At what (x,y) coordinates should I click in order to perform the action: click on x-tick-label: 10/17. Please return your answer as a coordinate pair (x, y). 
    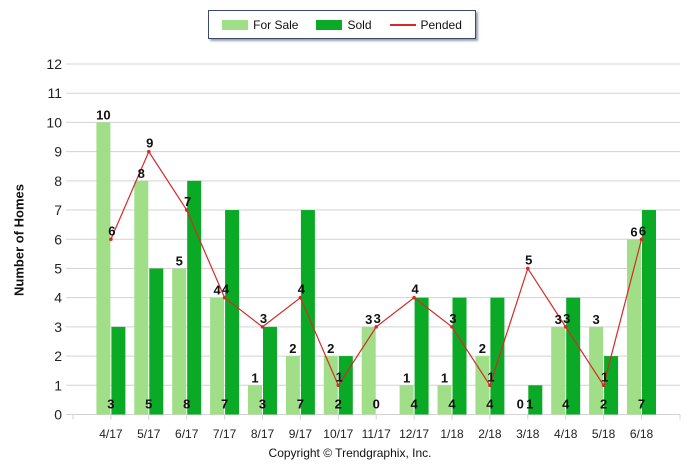
    Looking at the image, I should click on (338, 434).